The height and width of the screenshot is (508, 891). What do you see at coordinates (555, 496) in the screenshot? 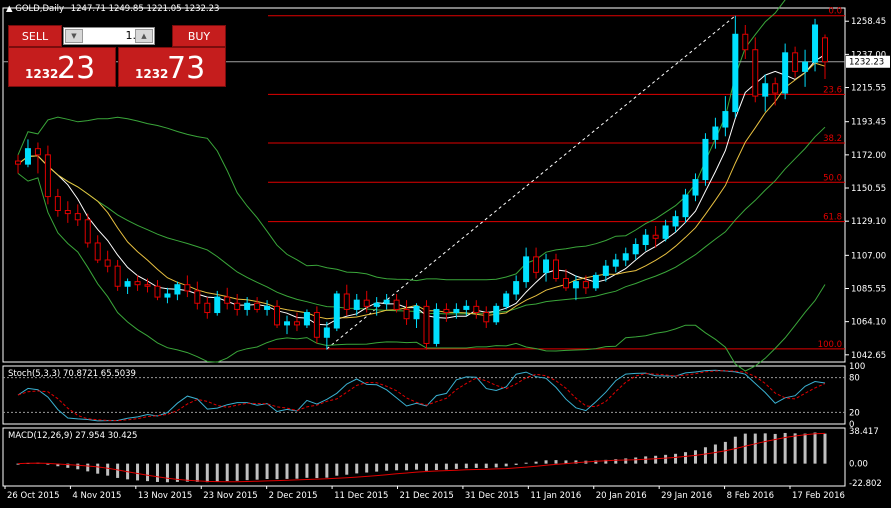
I see `x-tick-label: 11 Jan 2016` at bounding box center [555, 496].